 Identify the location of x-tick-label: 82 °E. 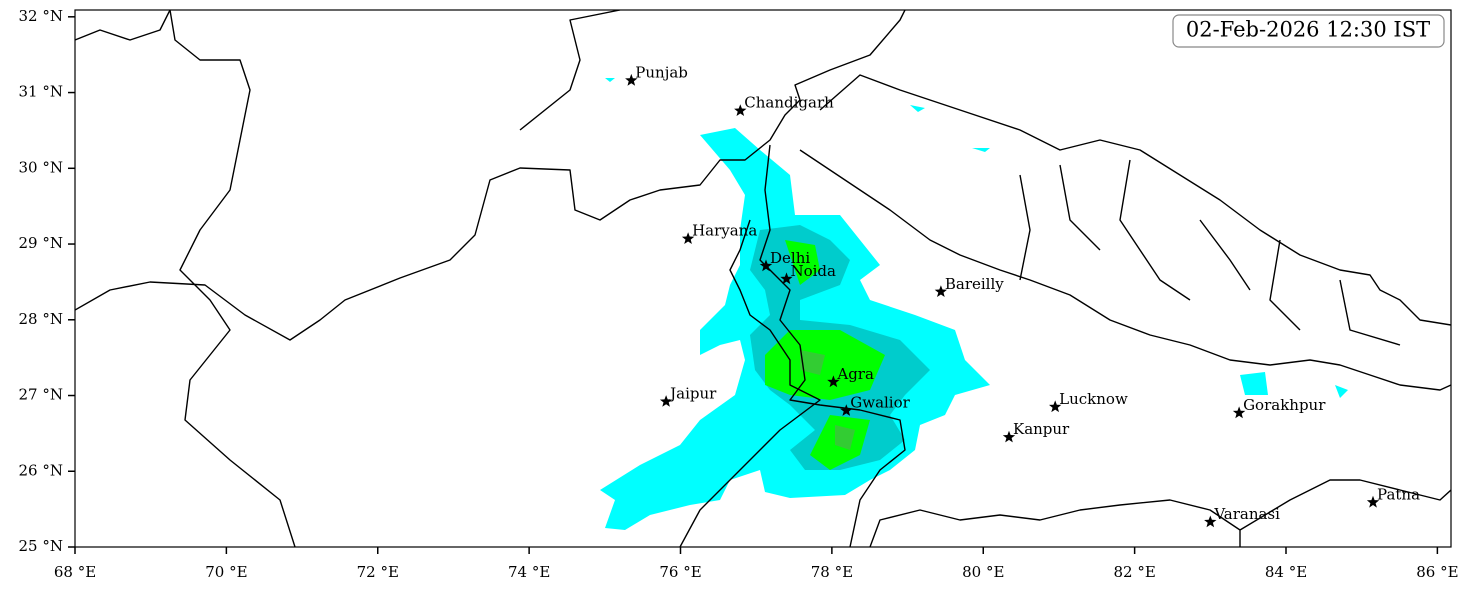
(1134, 572).